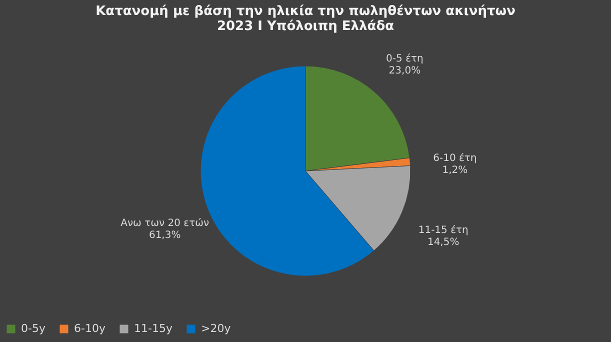 The width and height of the screenshot is (611, 342). What do you see at coordinates (306, 19) in the screenshot?
I see `chart-title: Κατανομή με βάση την ηλικία την πωληθέντων ακινήτων 2023 Ι Υπόλοιπη Ελλάδα` at bounding box center [306, 19].